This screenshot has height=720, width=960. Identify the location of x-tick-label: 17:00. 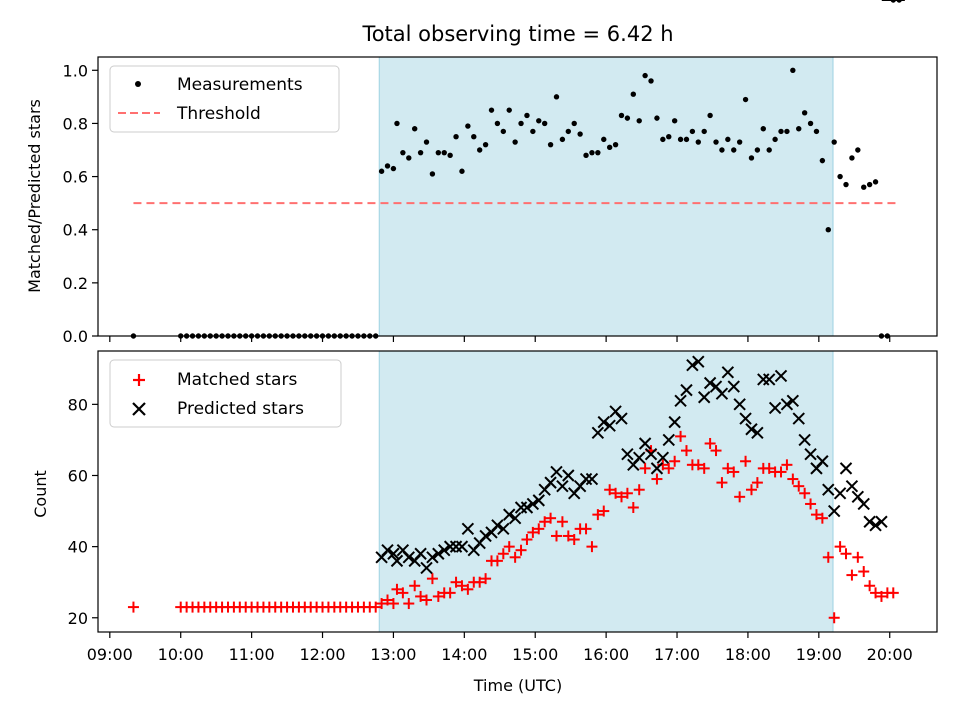
(677, 654).